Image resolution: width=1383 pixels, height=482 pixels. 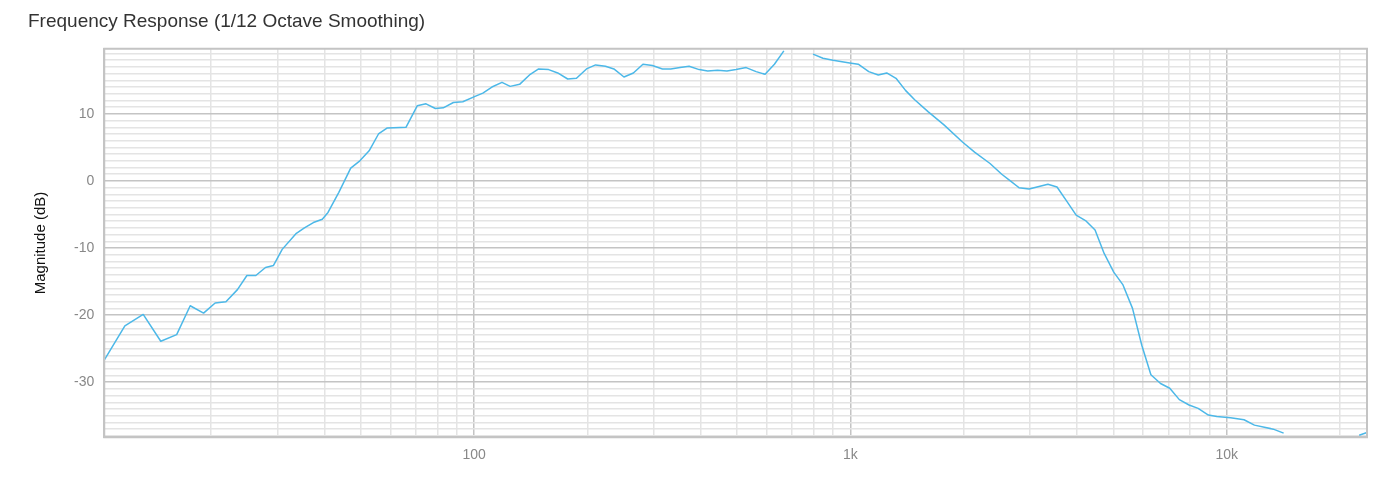 I want to click on y-tick-label: -10, so click(x=84, y=246).